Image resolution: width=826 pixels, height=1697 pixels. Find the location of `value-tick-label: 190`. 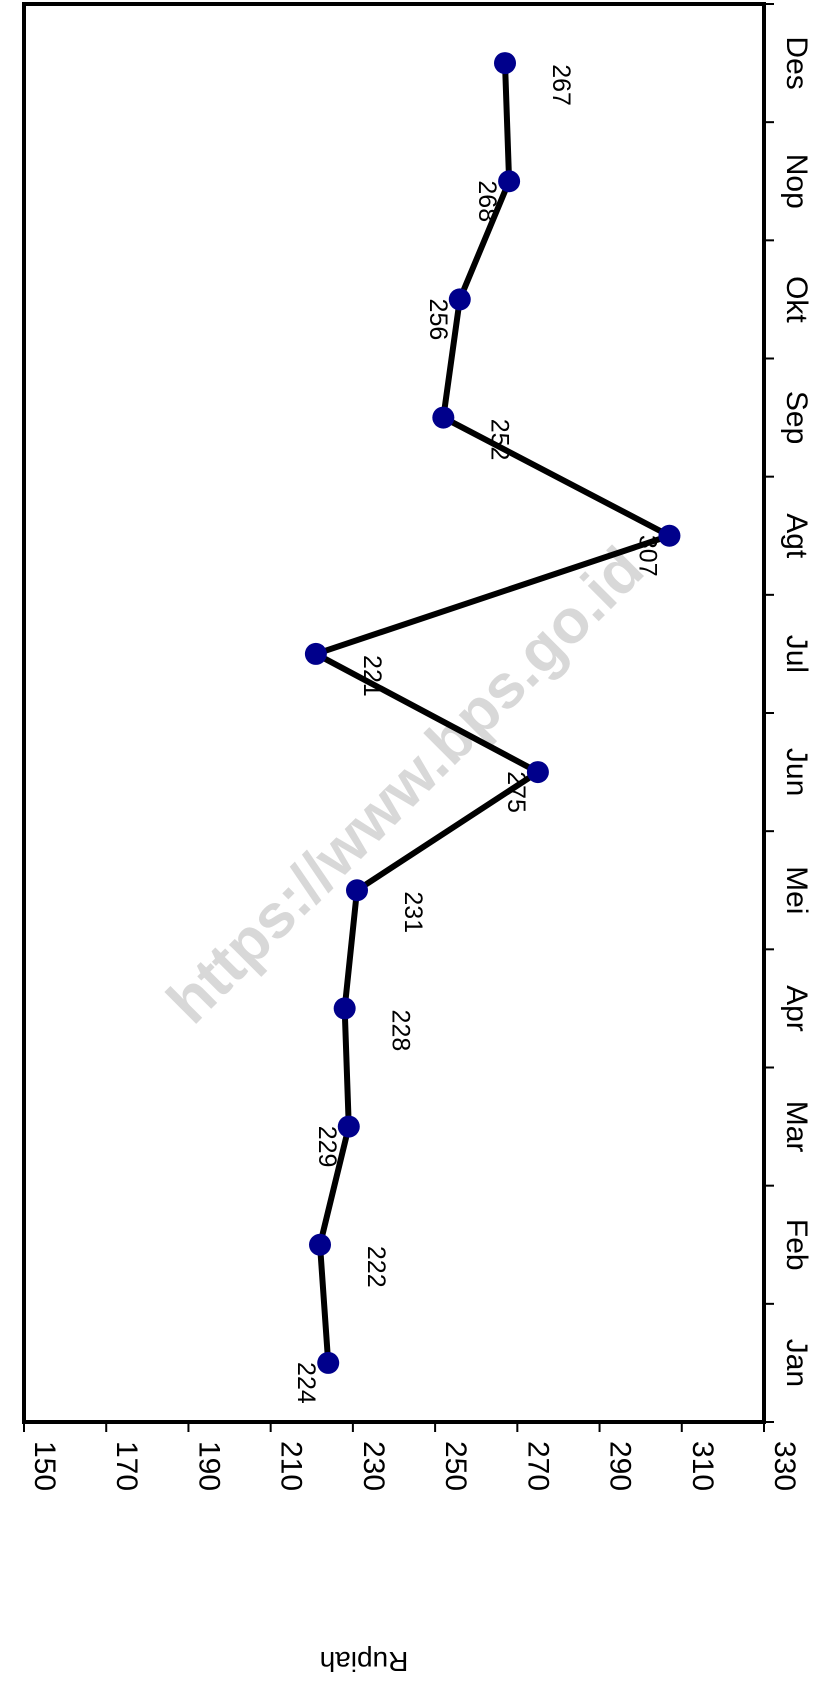

value-tick-label: 190 is located at coordinates (208, 1466).